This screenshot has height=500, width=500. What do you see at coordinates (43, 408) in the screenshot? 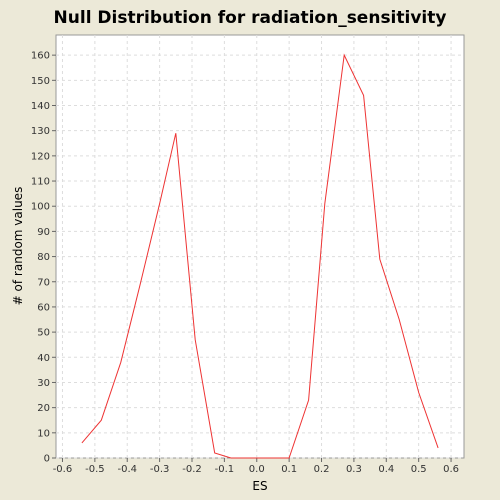
I see `y-tick-label: 20` at bounding box center [43, 408].